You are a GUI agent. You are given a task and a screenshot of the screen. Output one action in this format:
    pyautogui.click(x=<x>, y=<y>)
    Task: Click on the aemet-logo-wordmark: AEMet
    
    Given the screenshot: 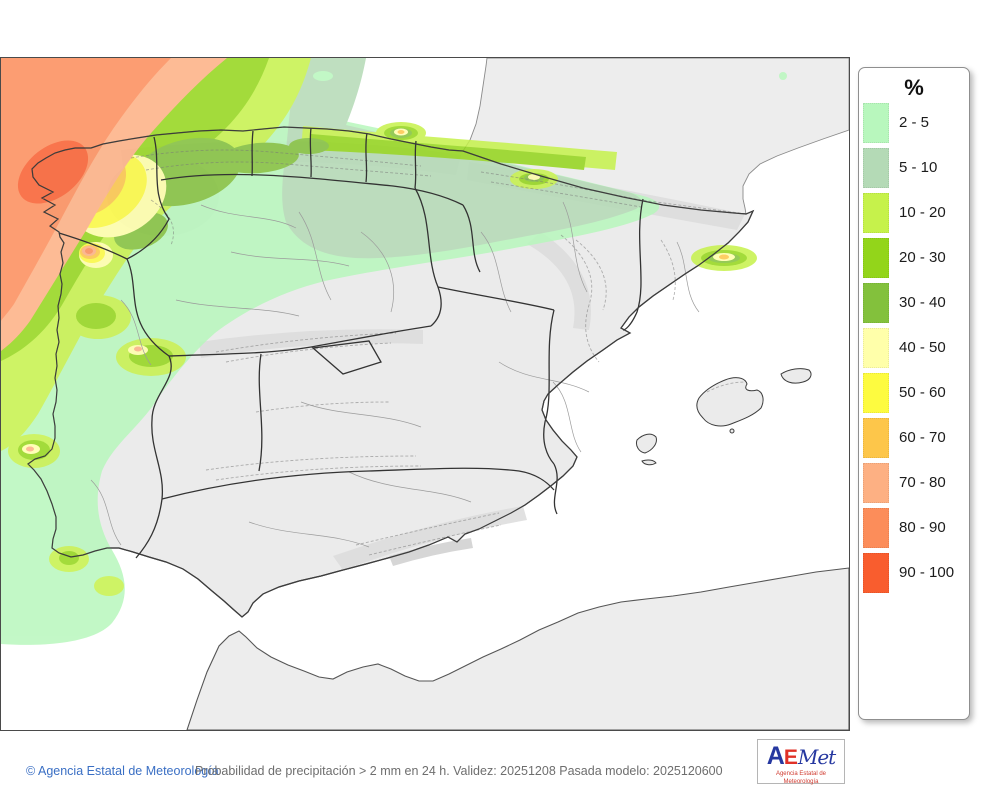 What is the action you would take?
    pyautogui.click(x=801, y=755)
    